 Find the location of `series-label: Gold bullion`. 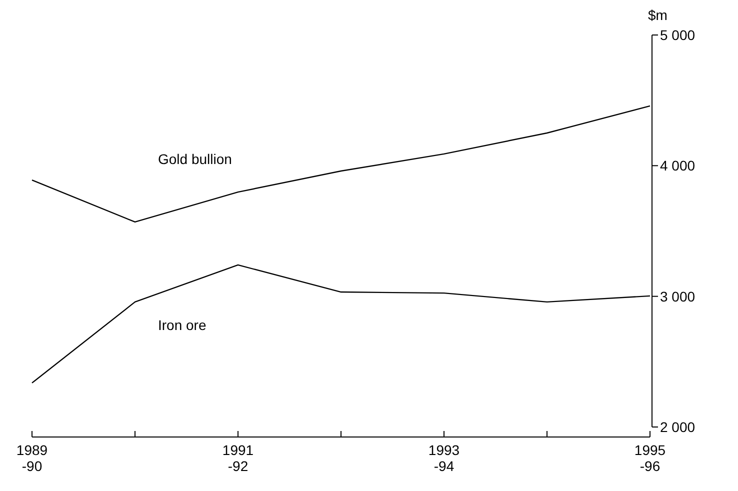

series-label: Gold bullion is located at coordinates (195, 158).